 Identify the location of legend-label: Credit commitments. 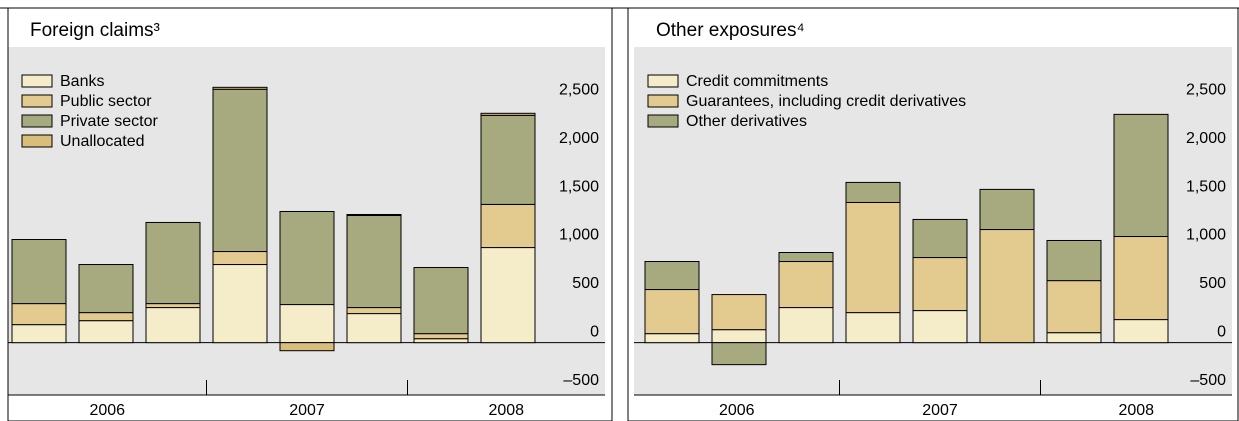
(757, 81).